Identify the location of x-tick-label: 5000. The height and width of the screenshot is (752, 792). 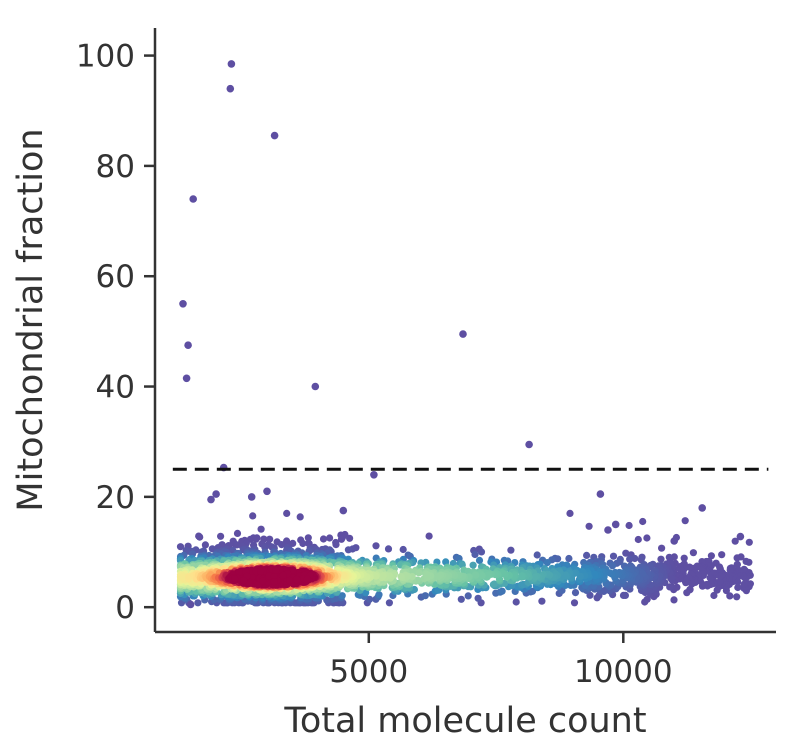
(368, 672).